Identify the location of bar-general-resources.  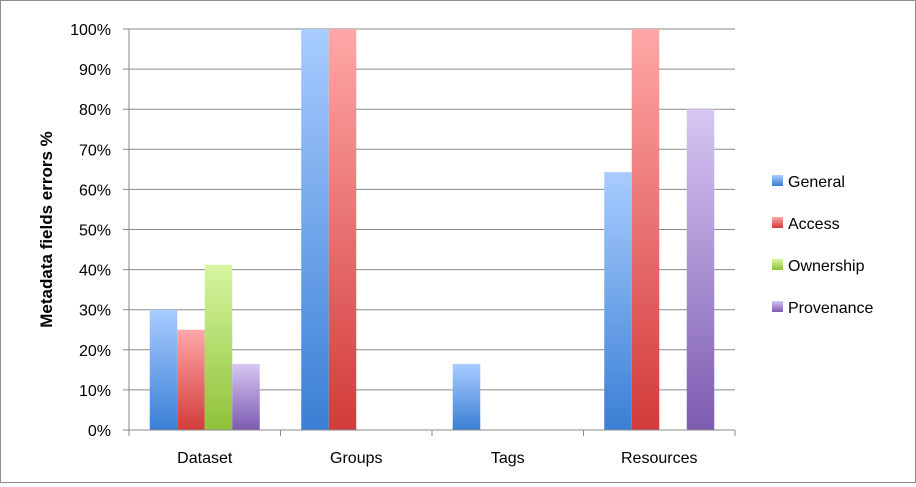
(618, 301).